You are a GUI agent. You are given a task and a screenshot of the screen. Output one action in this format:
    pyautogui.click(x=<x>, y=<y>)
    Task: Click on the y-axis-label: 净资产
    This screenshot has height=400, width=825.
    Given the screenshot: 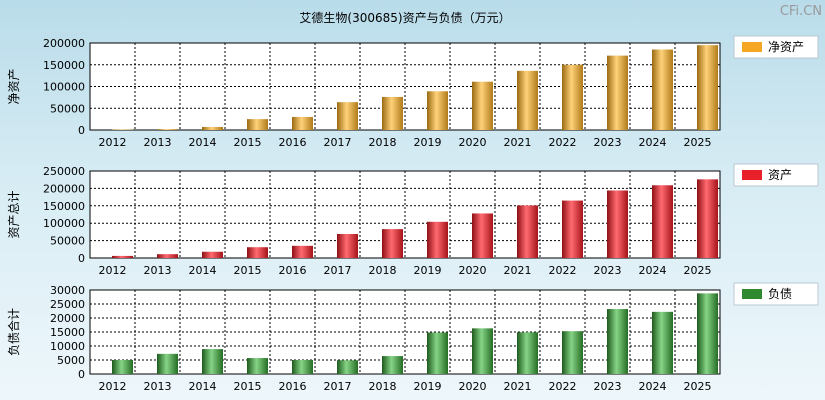 What is the action you would take?
    pyautogui.click(x=14, y=86)
    